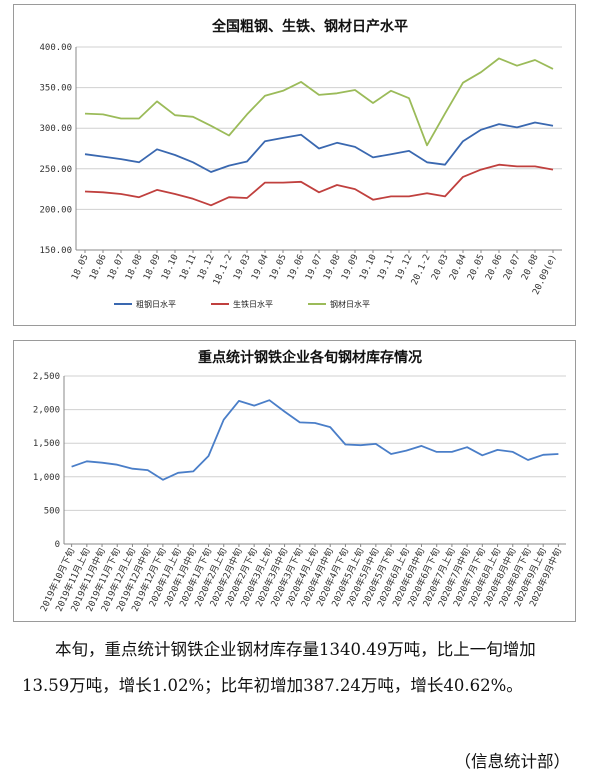  What do you see at coordinates (512, 761) in the screenshot?
I see `source-note: （信息统计部）` at bounding box center [512, 761].